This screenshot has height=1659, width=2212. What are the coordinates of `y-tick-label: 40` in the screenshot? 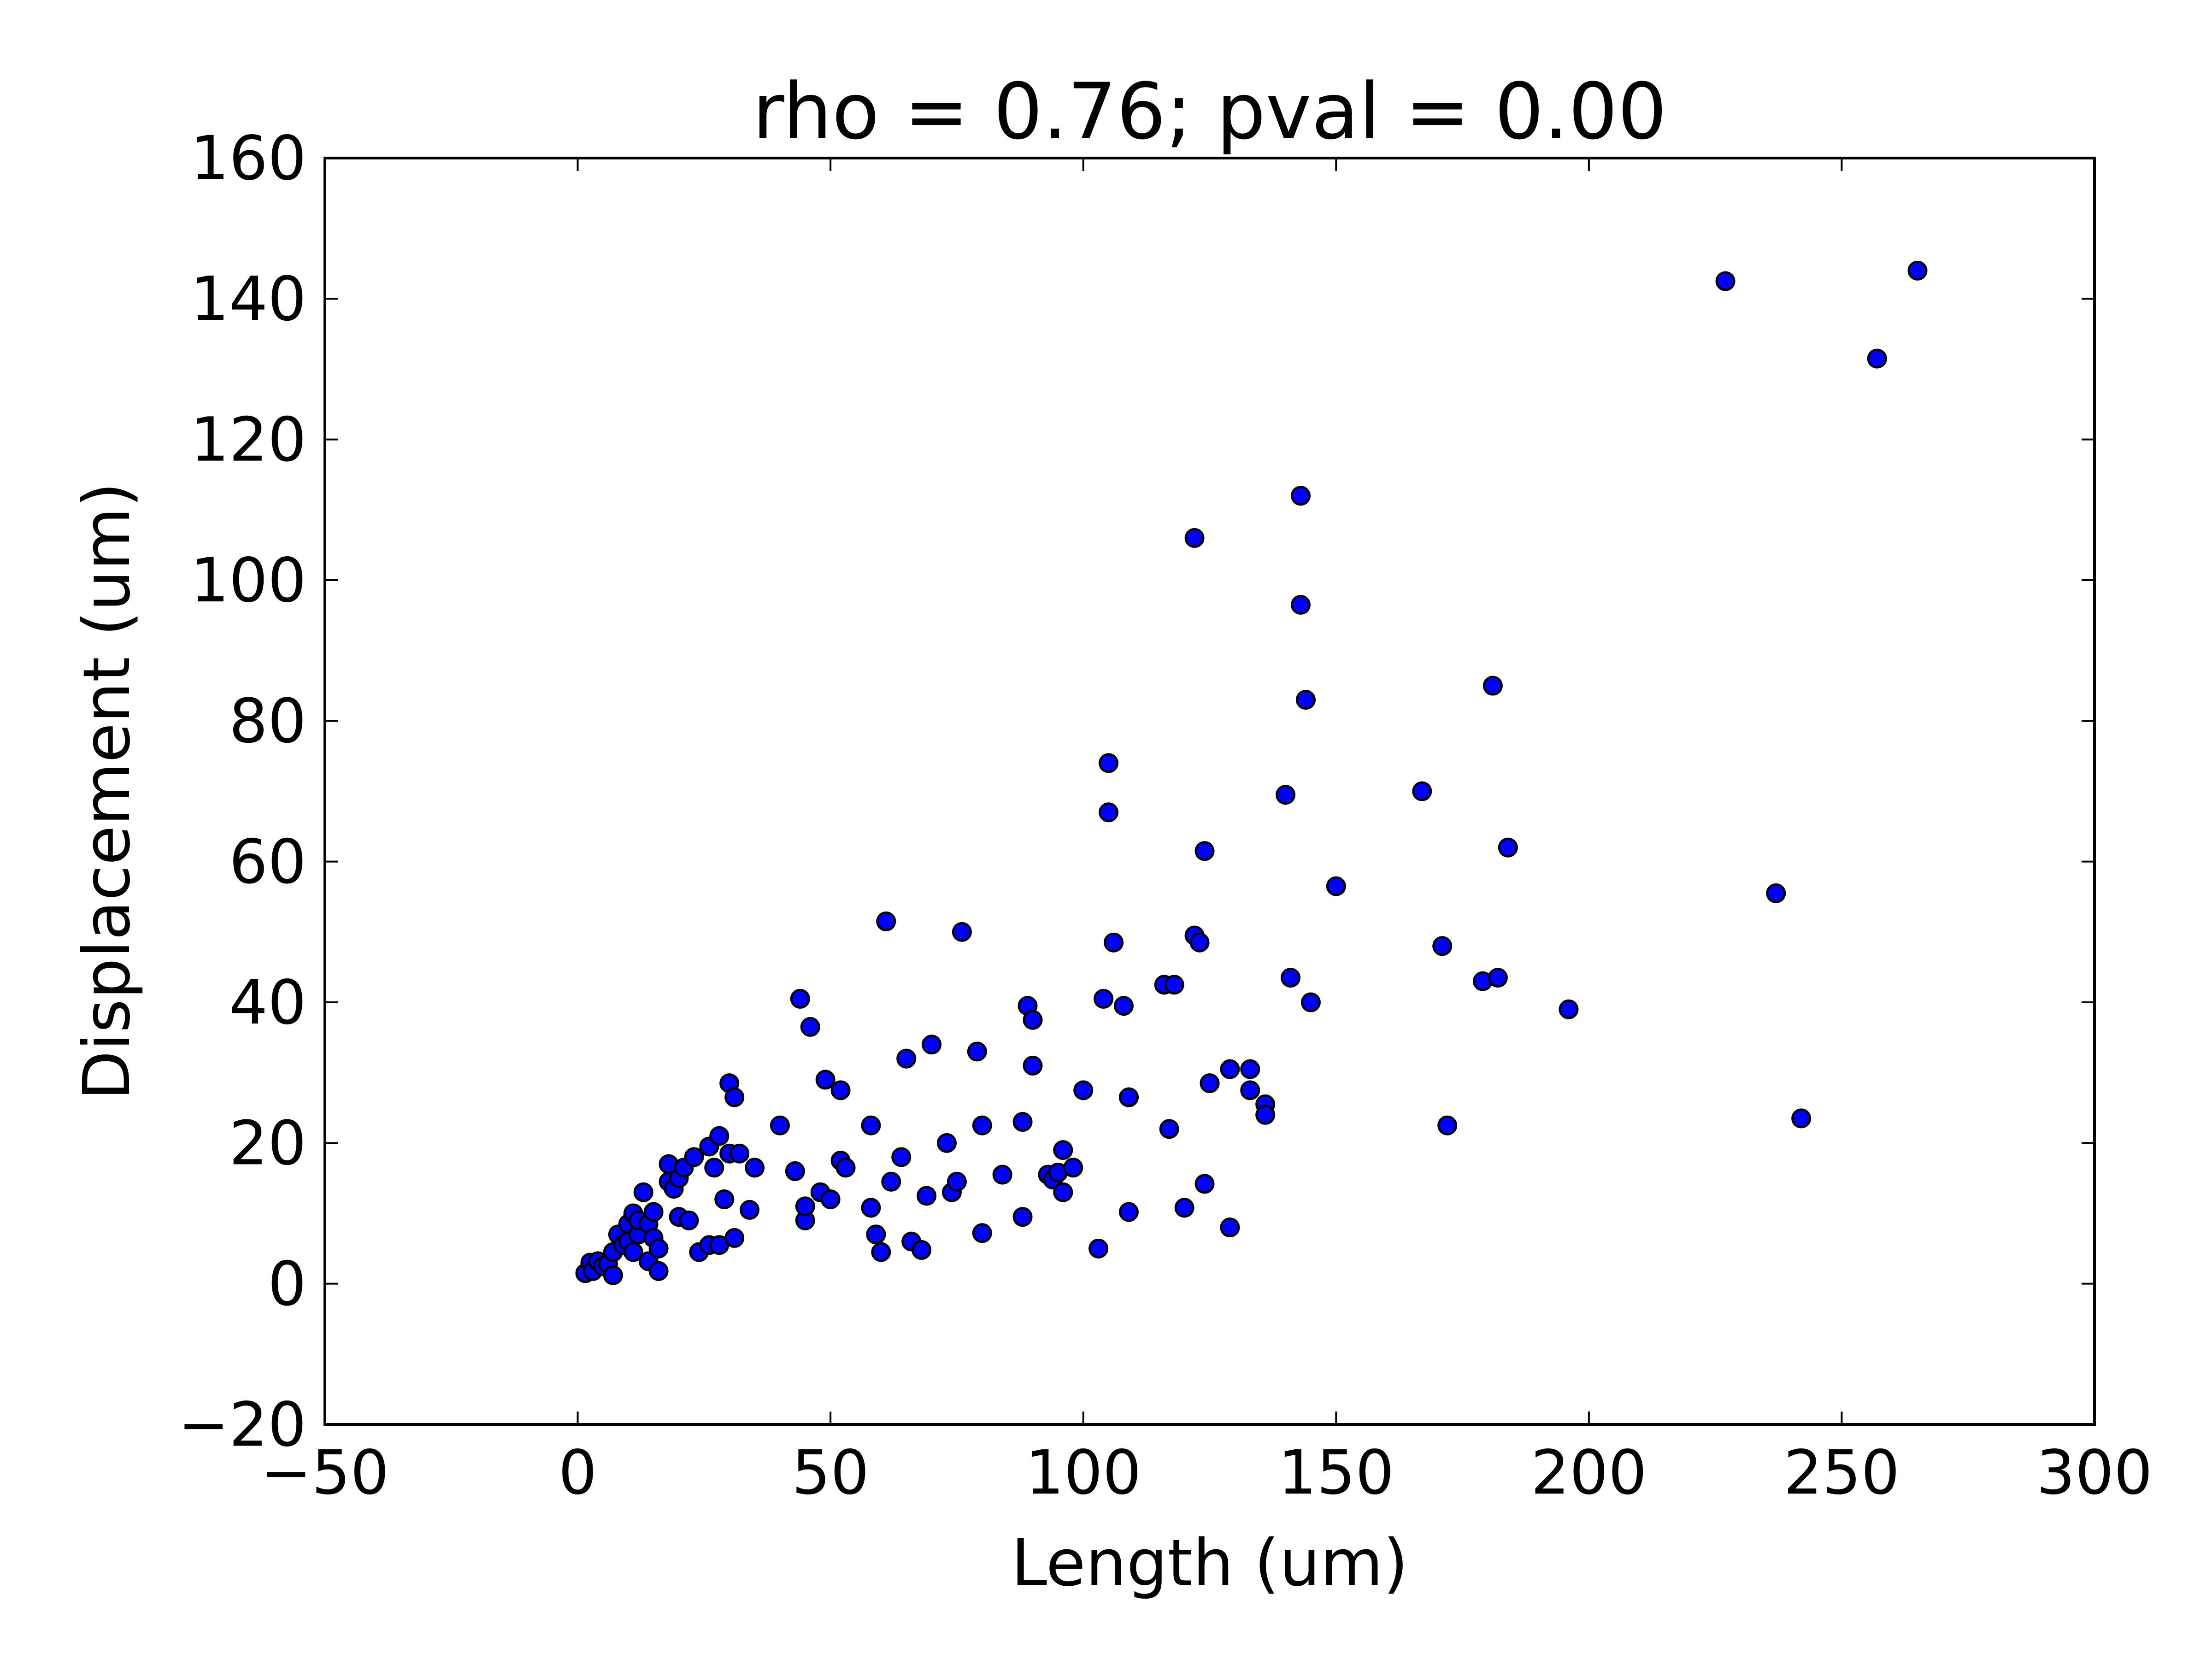 It's located at (267, 1002).